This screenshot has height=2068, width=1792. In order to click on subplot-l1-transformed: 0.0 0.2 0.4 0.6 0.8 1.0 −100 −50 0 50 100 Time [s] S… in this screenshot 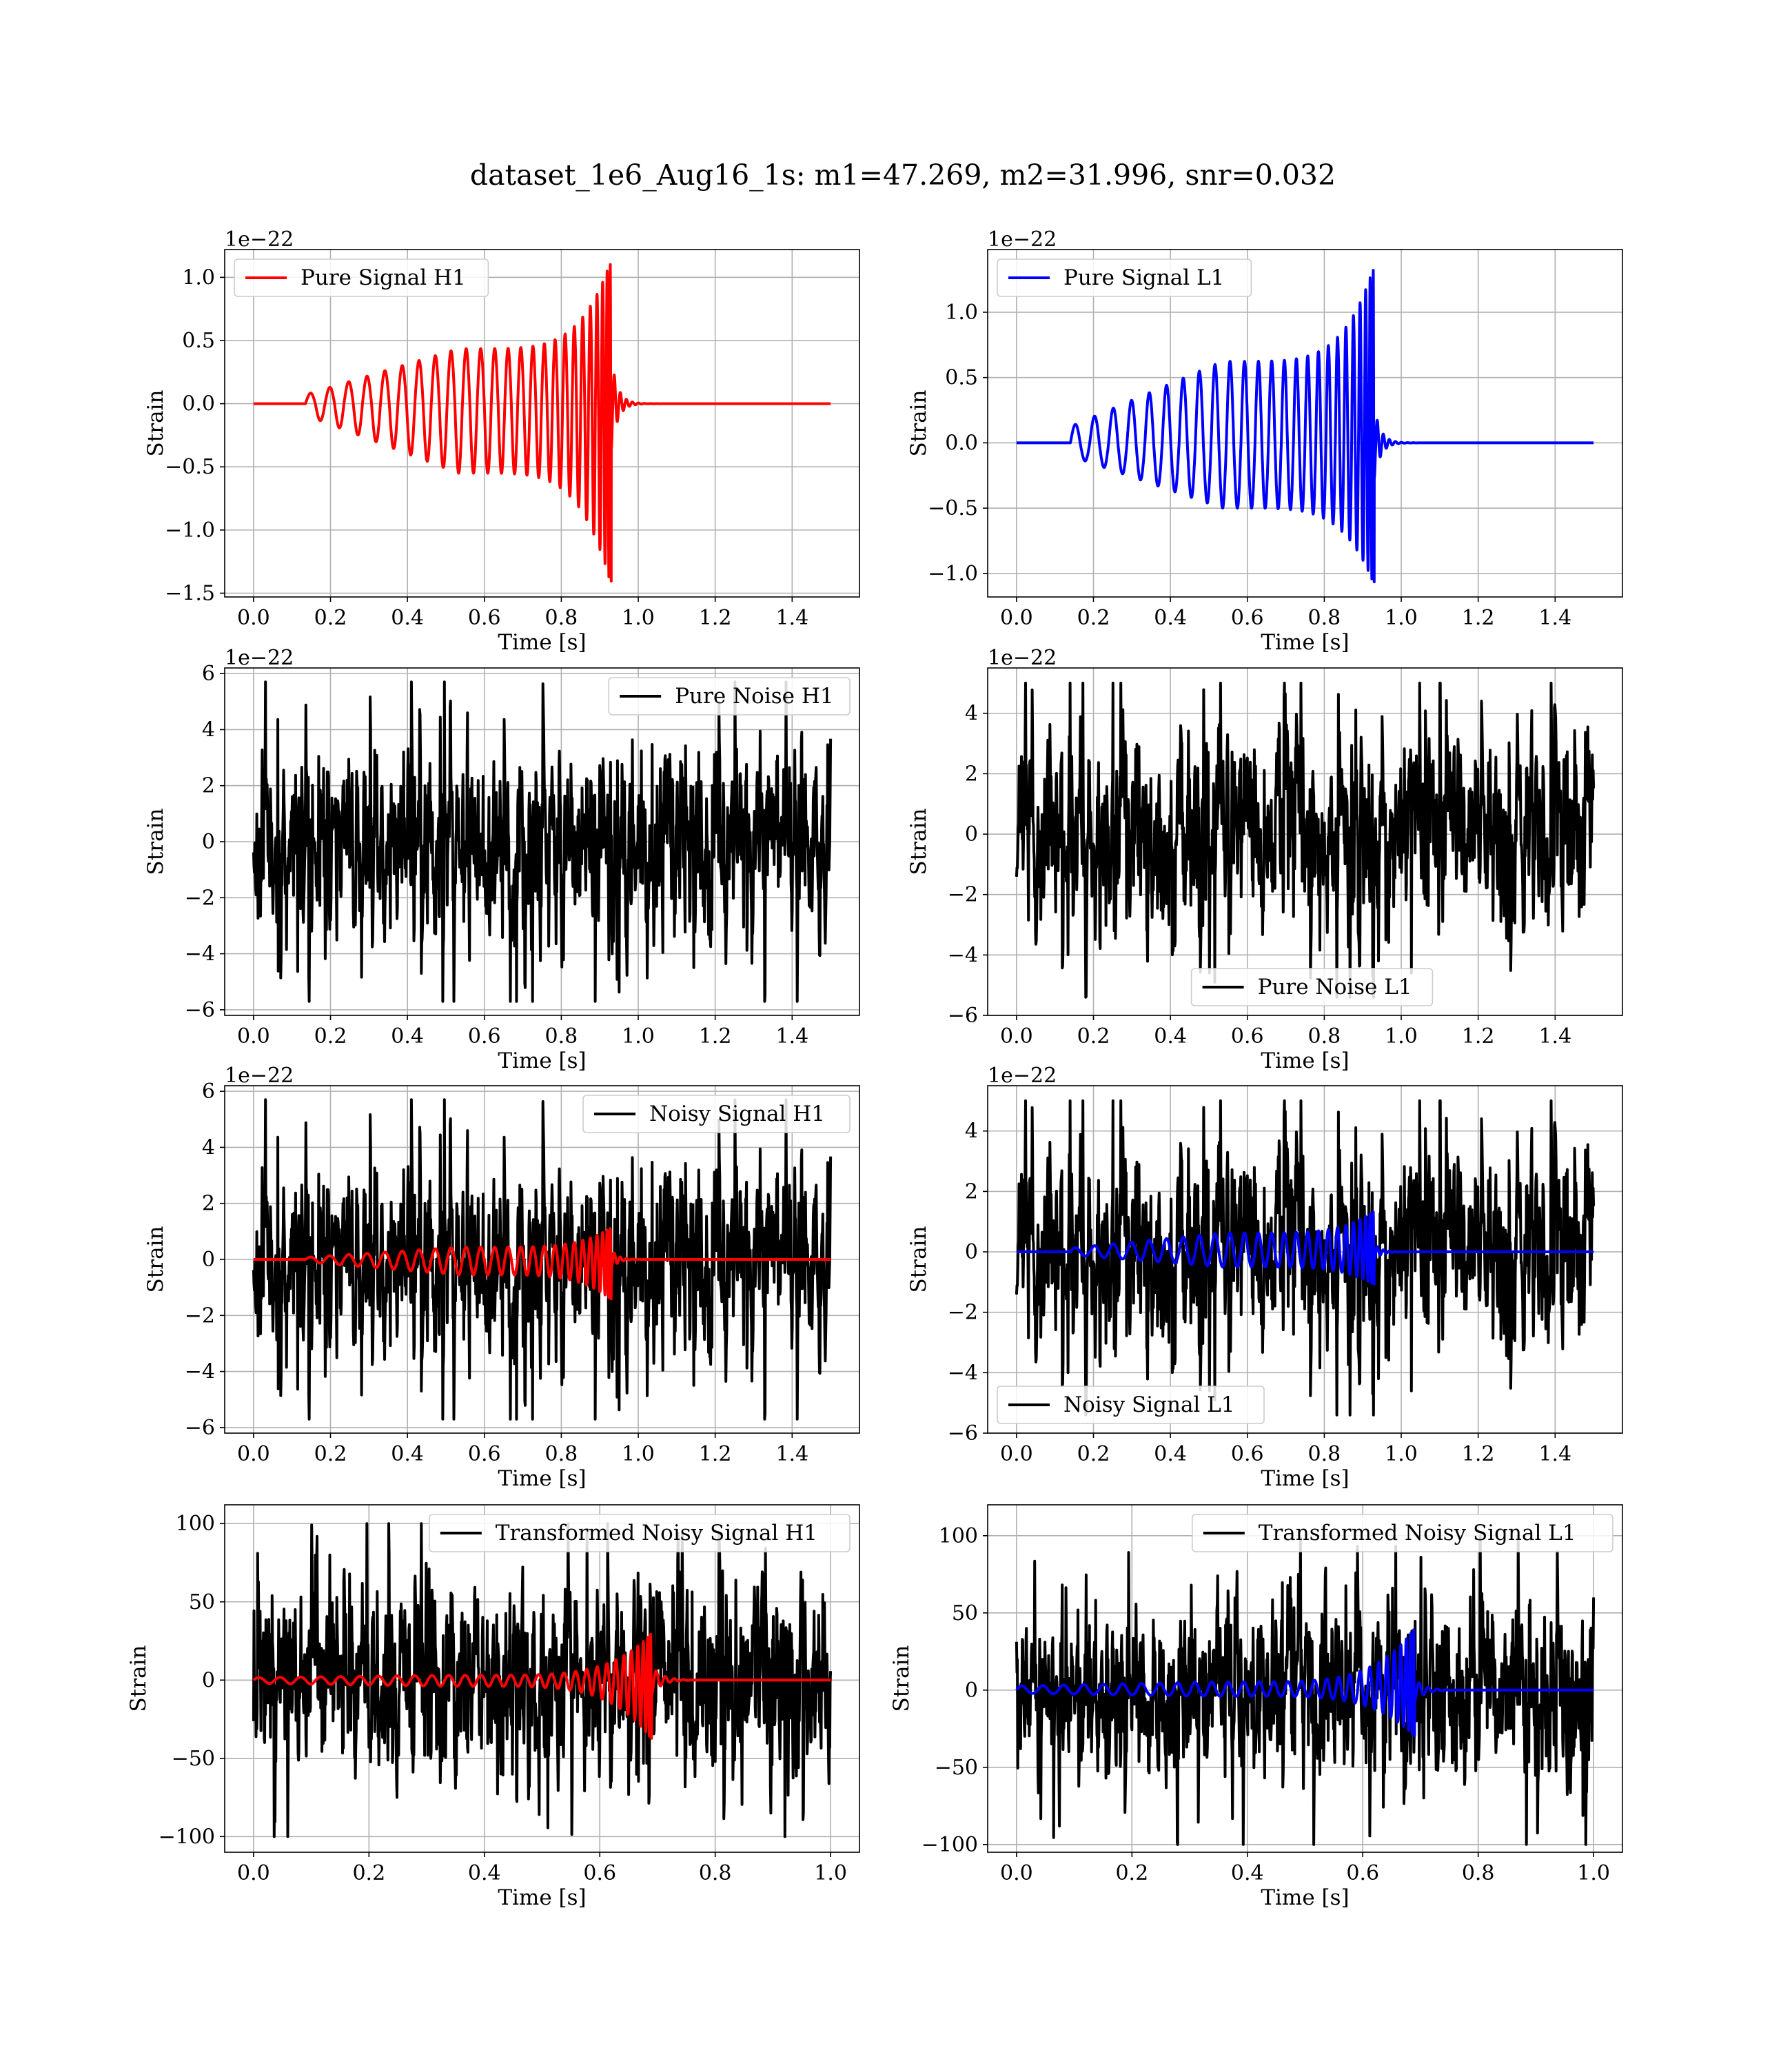, I will do `click(1256, 1707)`.